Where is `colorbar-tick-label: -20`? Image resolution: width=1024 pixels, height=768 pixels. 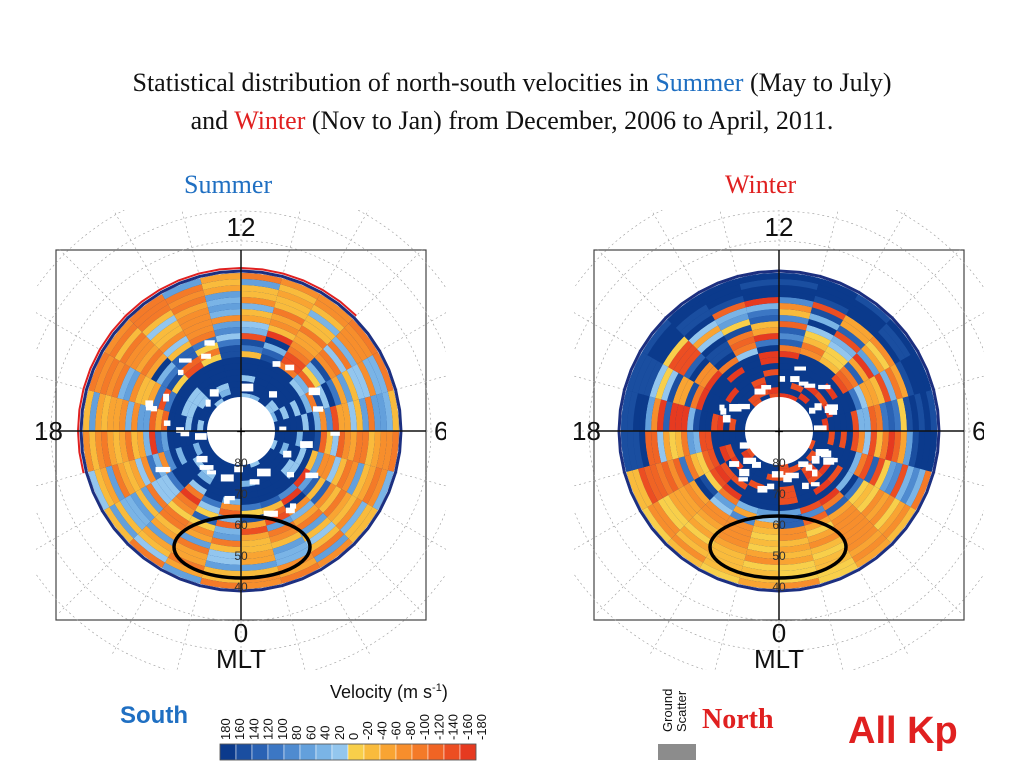
colorbar-tick-label: -20 is located at coordinates (367, 730).